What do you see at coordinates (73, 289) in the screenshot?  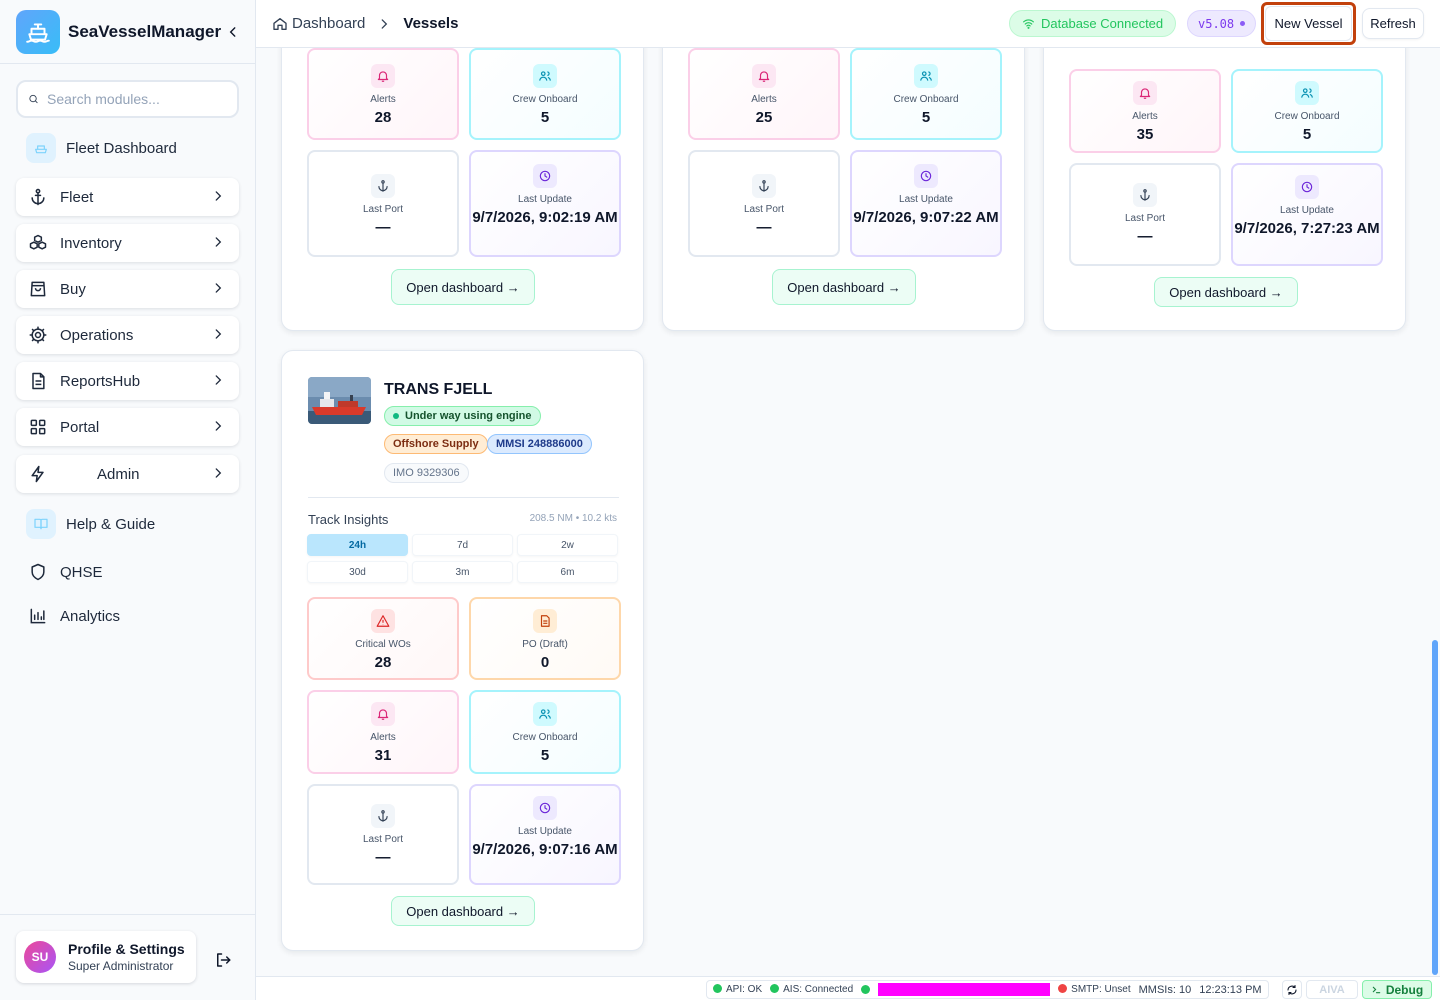 I see `sidebar-item-label: Buy` at bounding box center [73, 289].